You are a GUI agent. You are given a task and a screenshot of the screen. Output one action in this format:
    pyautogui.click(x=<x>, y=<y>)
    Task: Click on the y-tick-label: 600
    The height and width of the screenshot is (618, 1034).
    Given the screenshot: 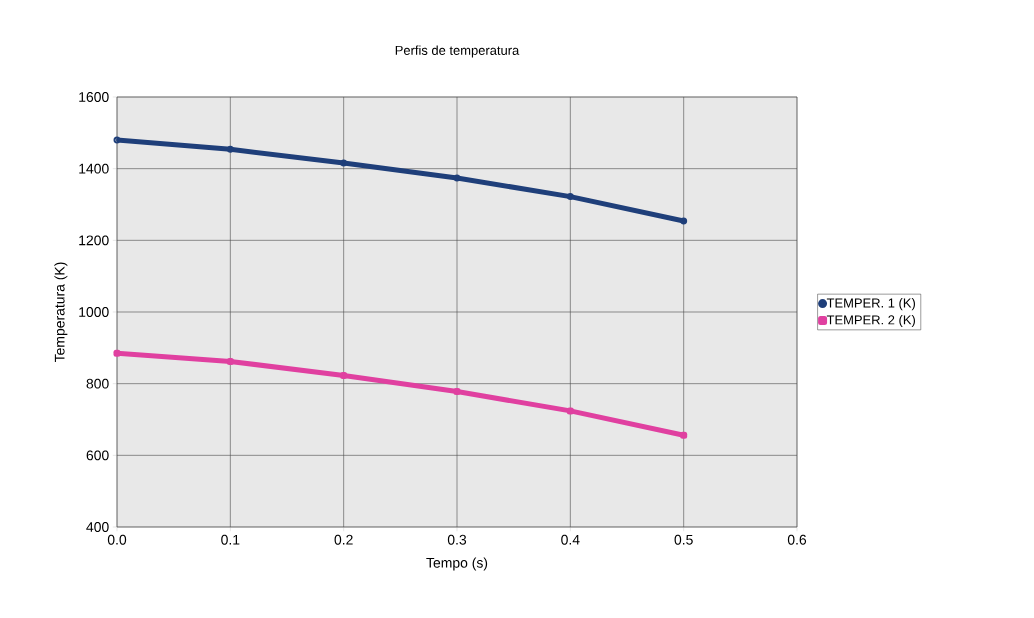 What is the action you would take?
    pyautogui.click(x=97, y=455)
    